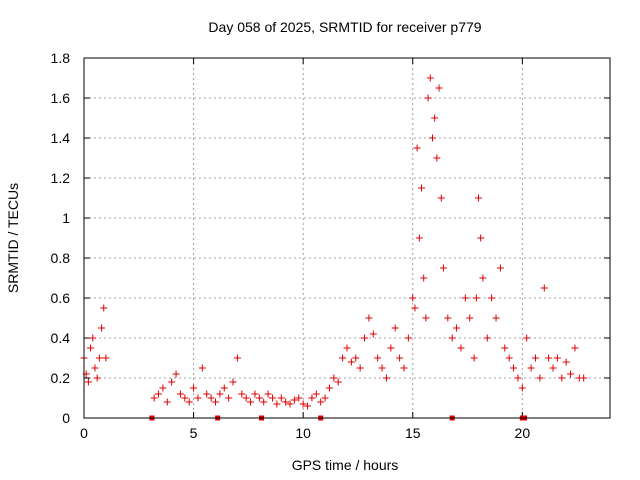  I want to click on x-tick-labels: 0 5 10 15 20, so click(305, 433).